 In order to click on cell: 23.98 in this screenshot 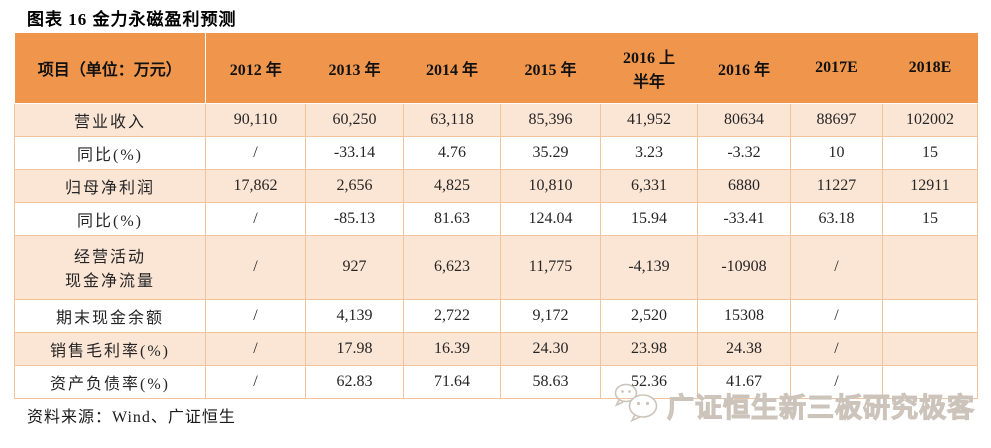, I will do `click(649, 348)`.